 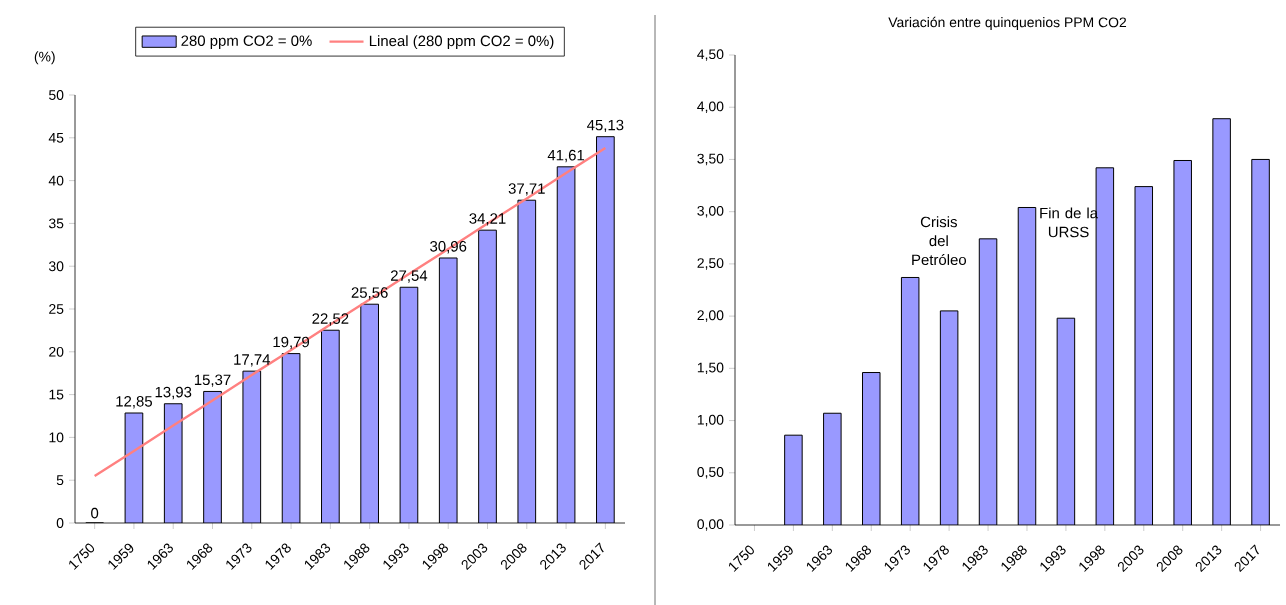 What do you see at coordinates (56, 437) in the screenshot?
I see `y-tick-label: 10` at bounding box center [56, 437].